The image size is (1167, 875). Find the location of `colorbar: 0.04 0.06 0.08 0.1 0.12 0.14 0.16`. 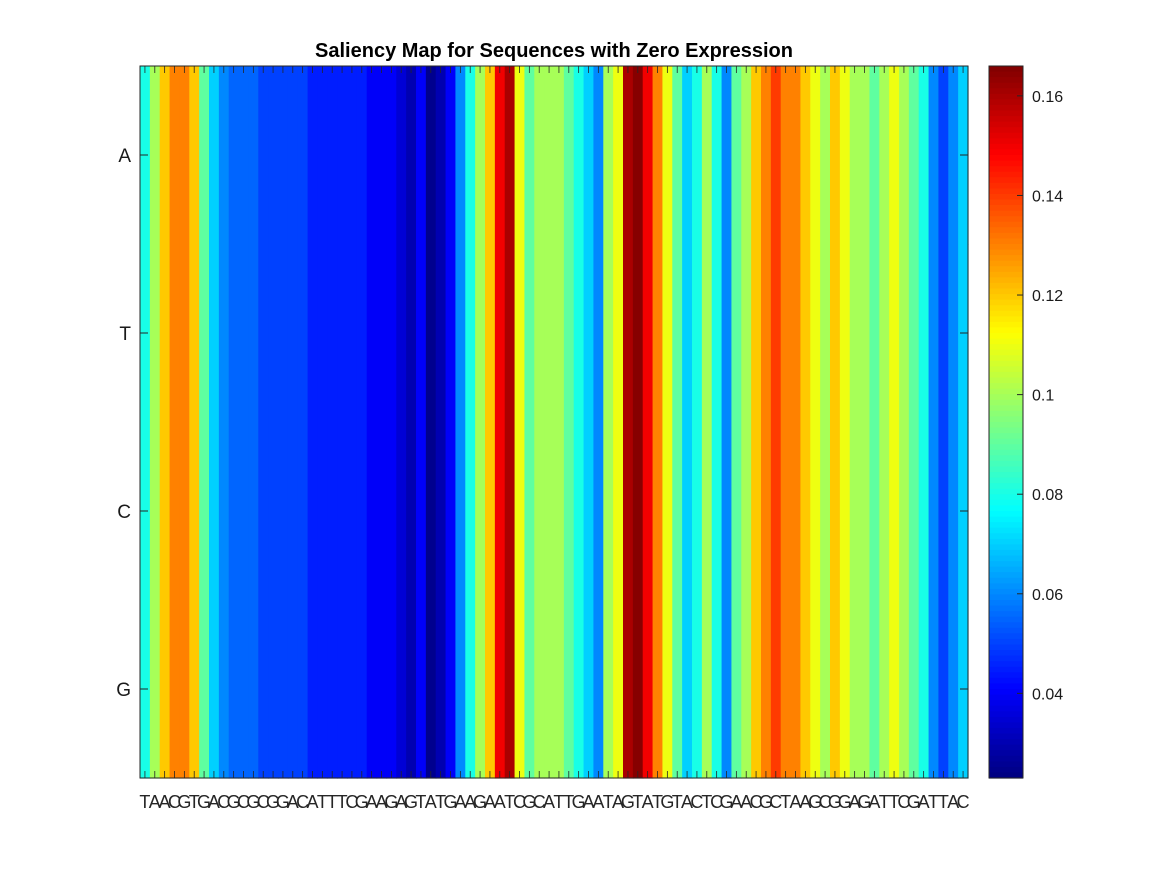

colorbar: 0.04 0.06 0.08 0.1 0.12 0.14 0.16 is located at coordinates (1025, 422).